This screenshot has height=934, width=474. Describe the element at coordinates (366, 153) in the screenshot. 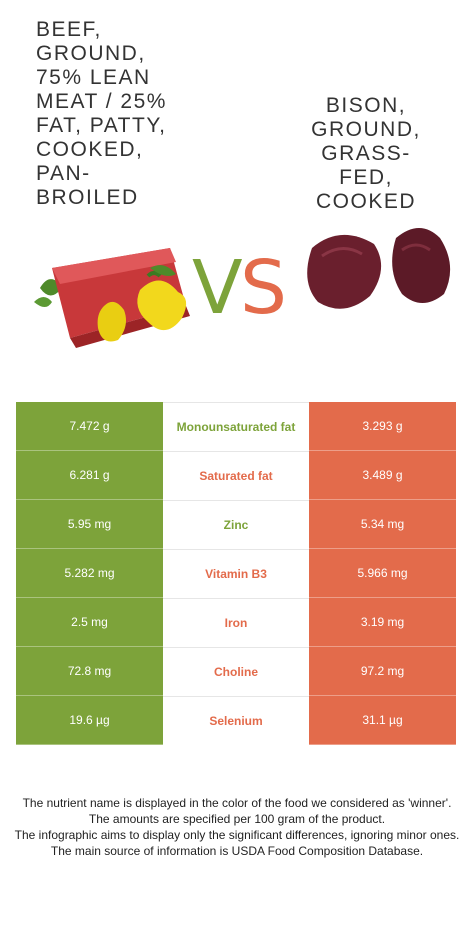

I see `right-food-title: BISON, GROUND, GRASS-FED, COOKED` at that location.